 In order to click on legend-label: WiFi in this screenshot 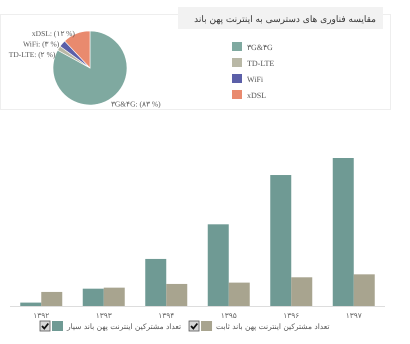, I will do `click(255, 79)`.